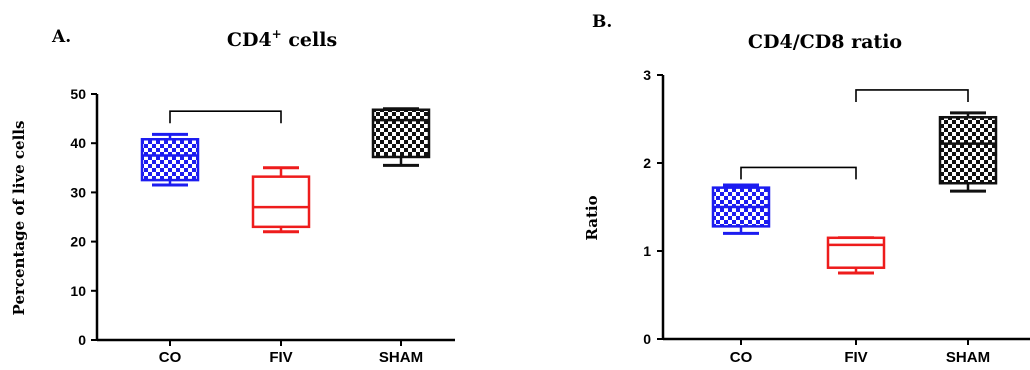  What do you see at coordinates (249, 40) in the screenshot?
I see `panel-a-title-main: CD4` at bounding box center [249, 40].